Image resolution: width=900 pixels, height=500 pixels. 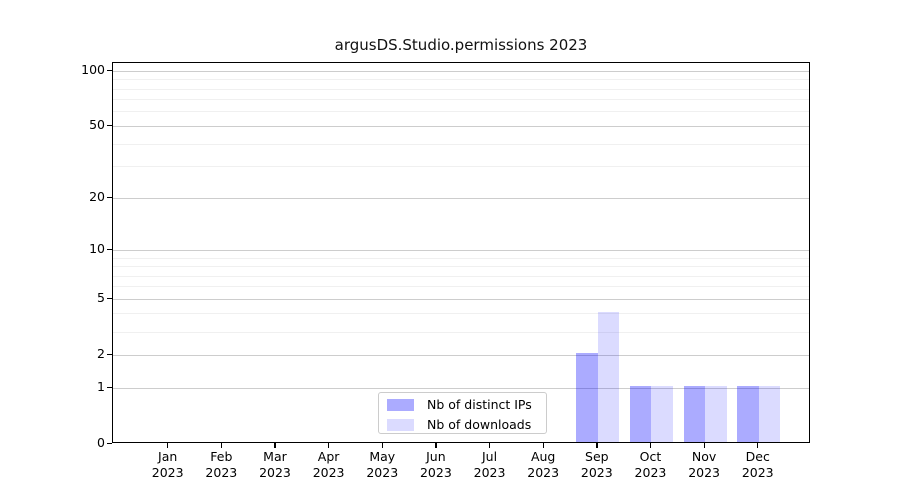 What do you see at coordinates (400, 404) in the screenshot?
I see `legend-swatch-distinct-ips` at bounding box center [400, 404].